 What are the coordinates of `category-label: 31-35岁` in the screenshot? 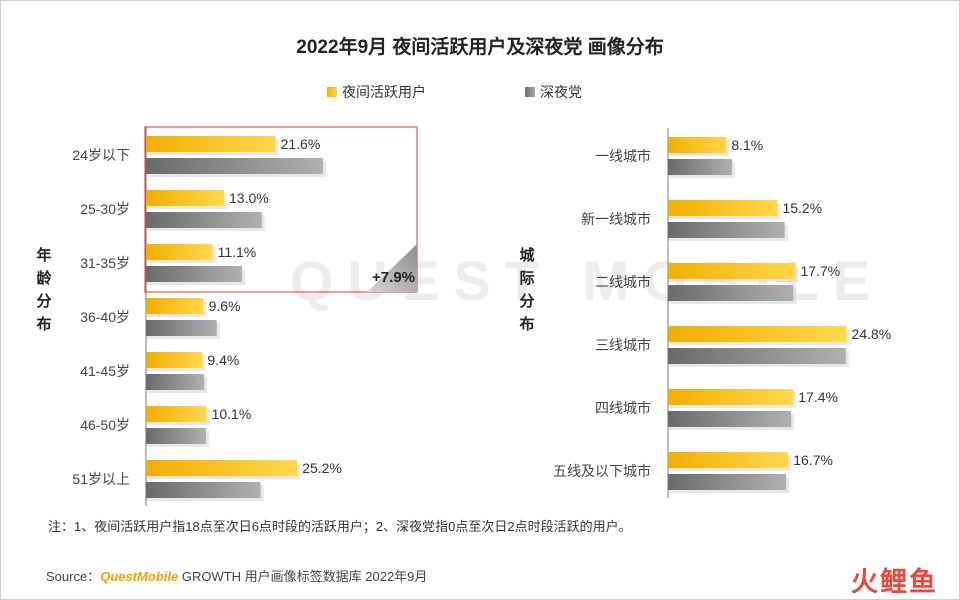 It's located at (105, 263).